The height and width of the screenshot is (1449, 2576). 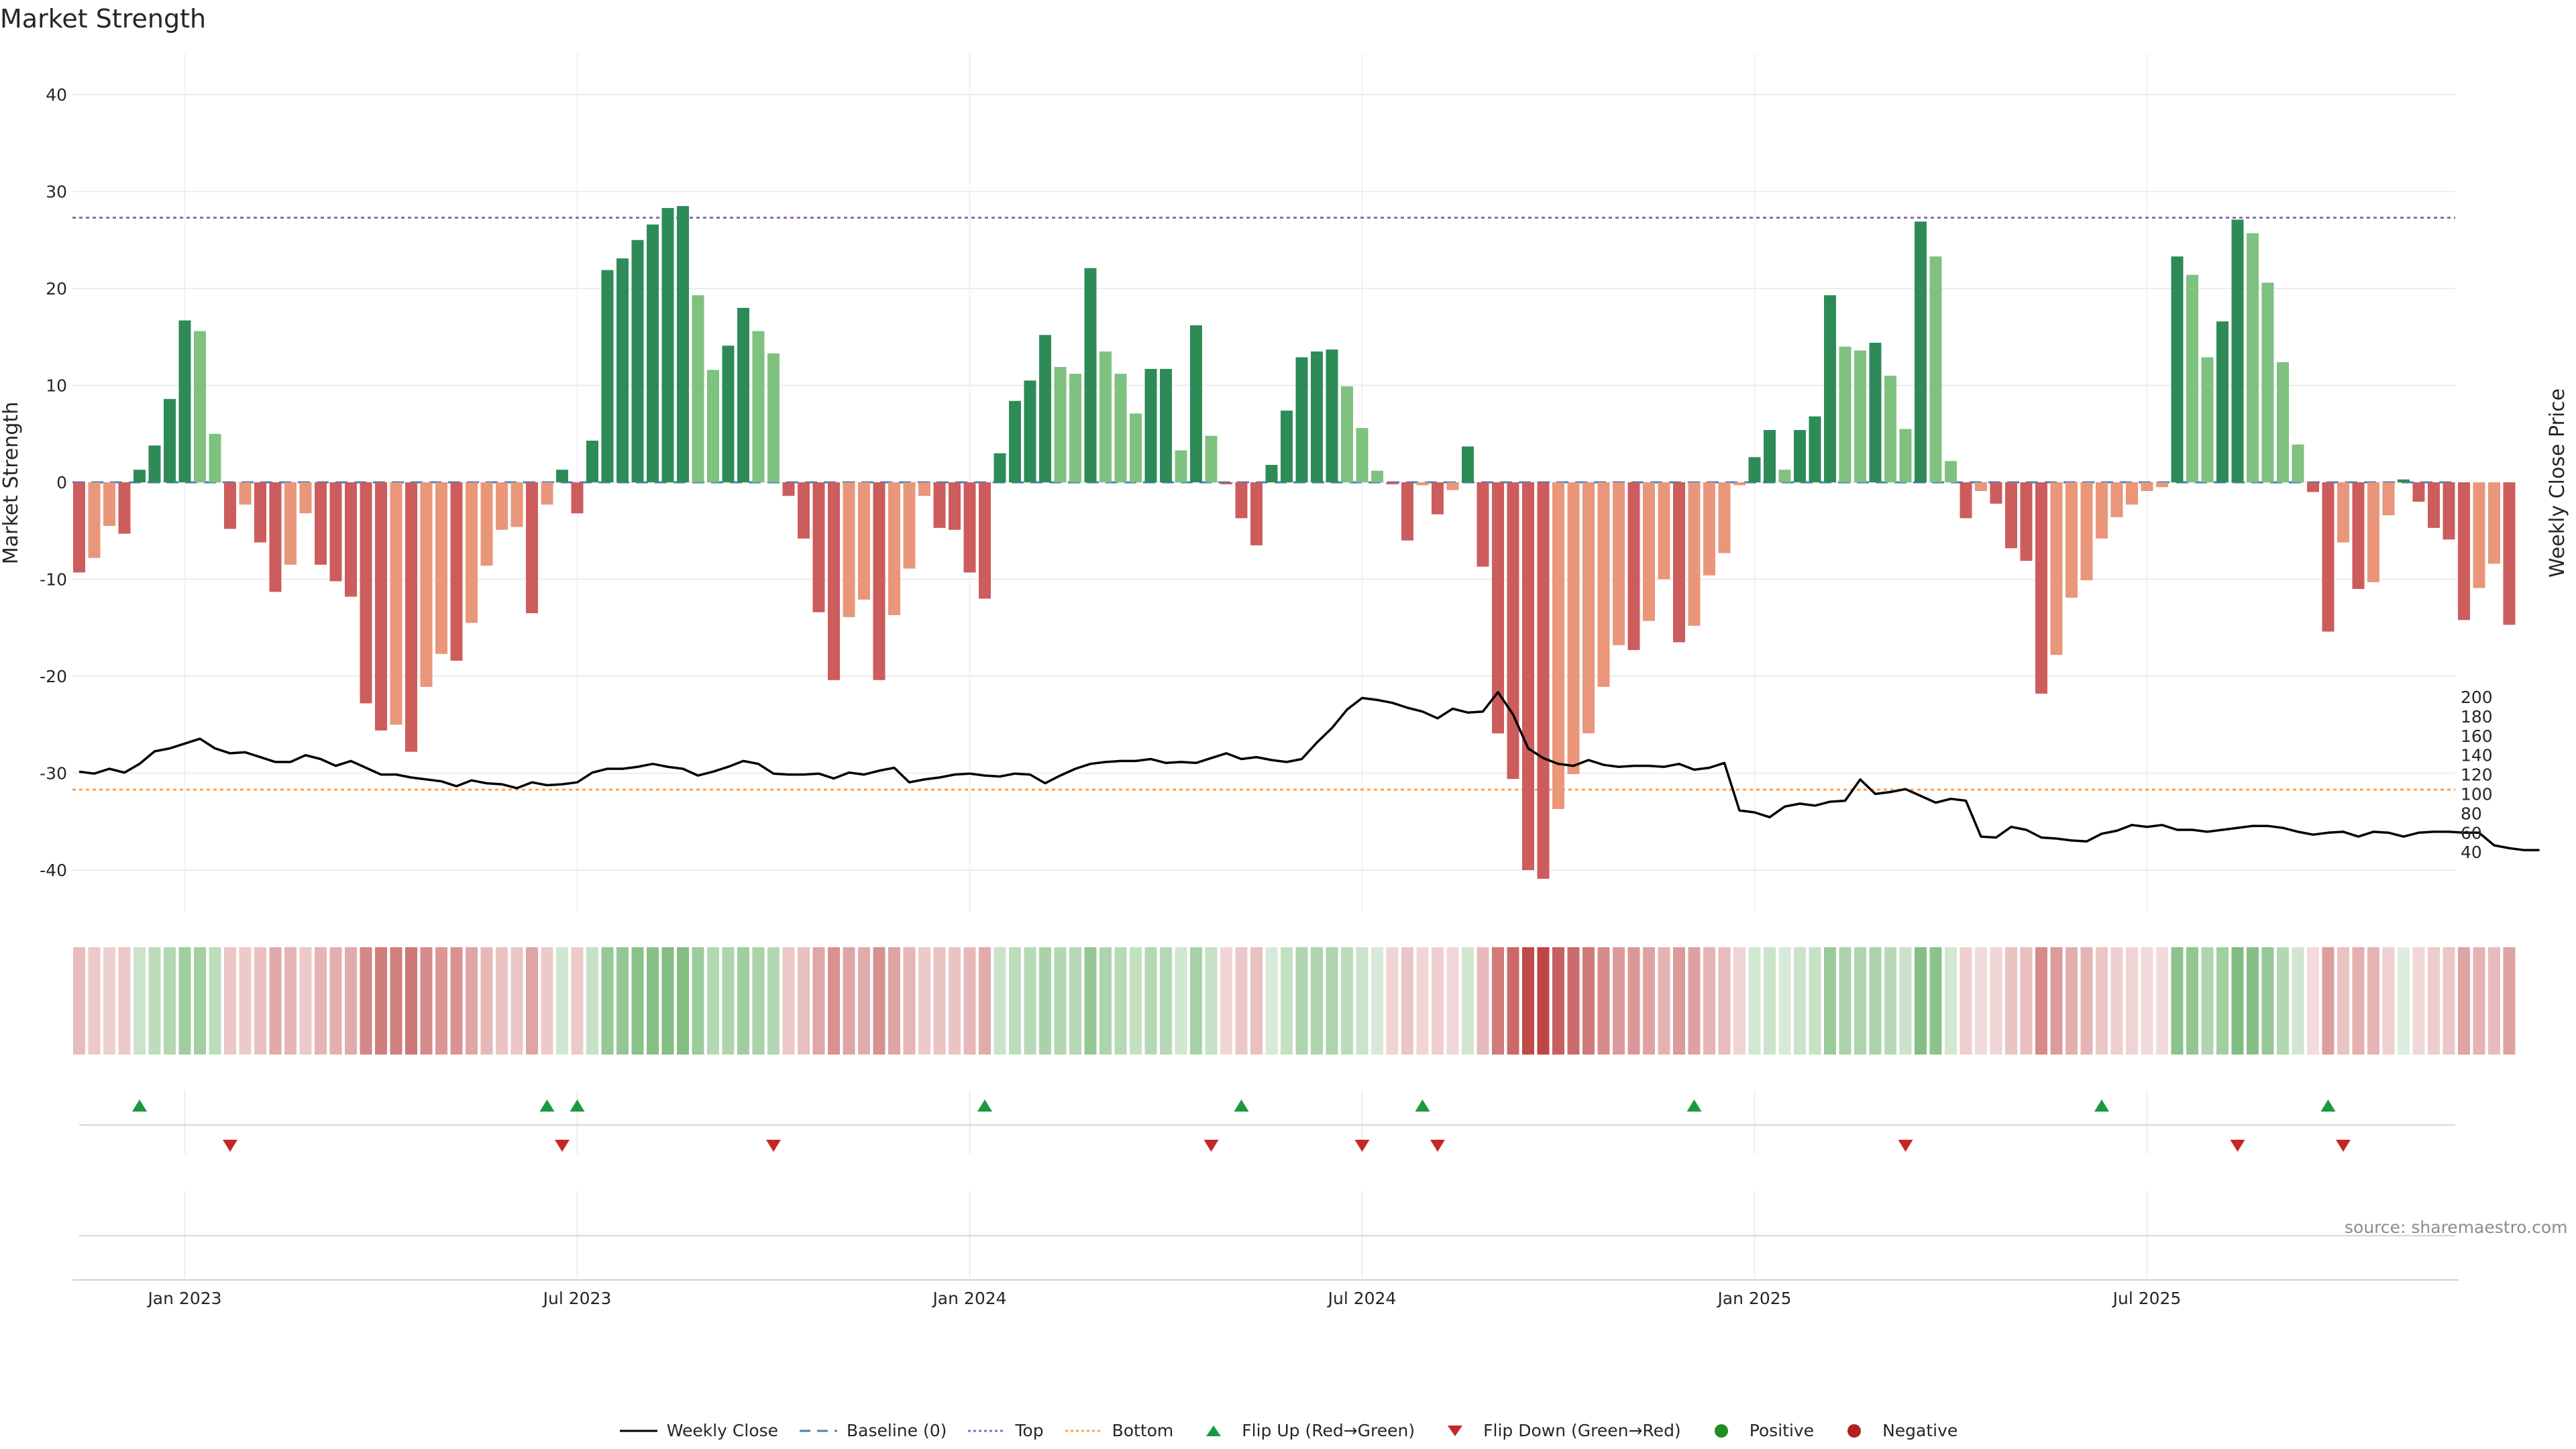 I want to click on y-tick-label: -20, so click(x=53, y=676).